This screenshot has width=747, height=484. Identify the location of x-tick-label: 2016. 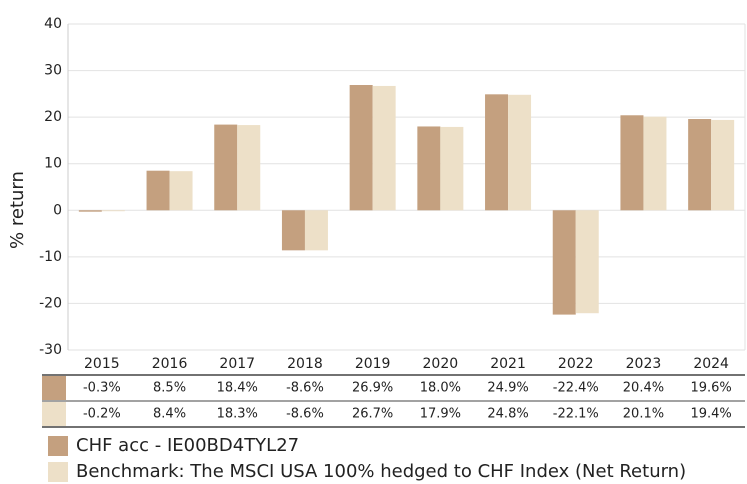
(170, 364).